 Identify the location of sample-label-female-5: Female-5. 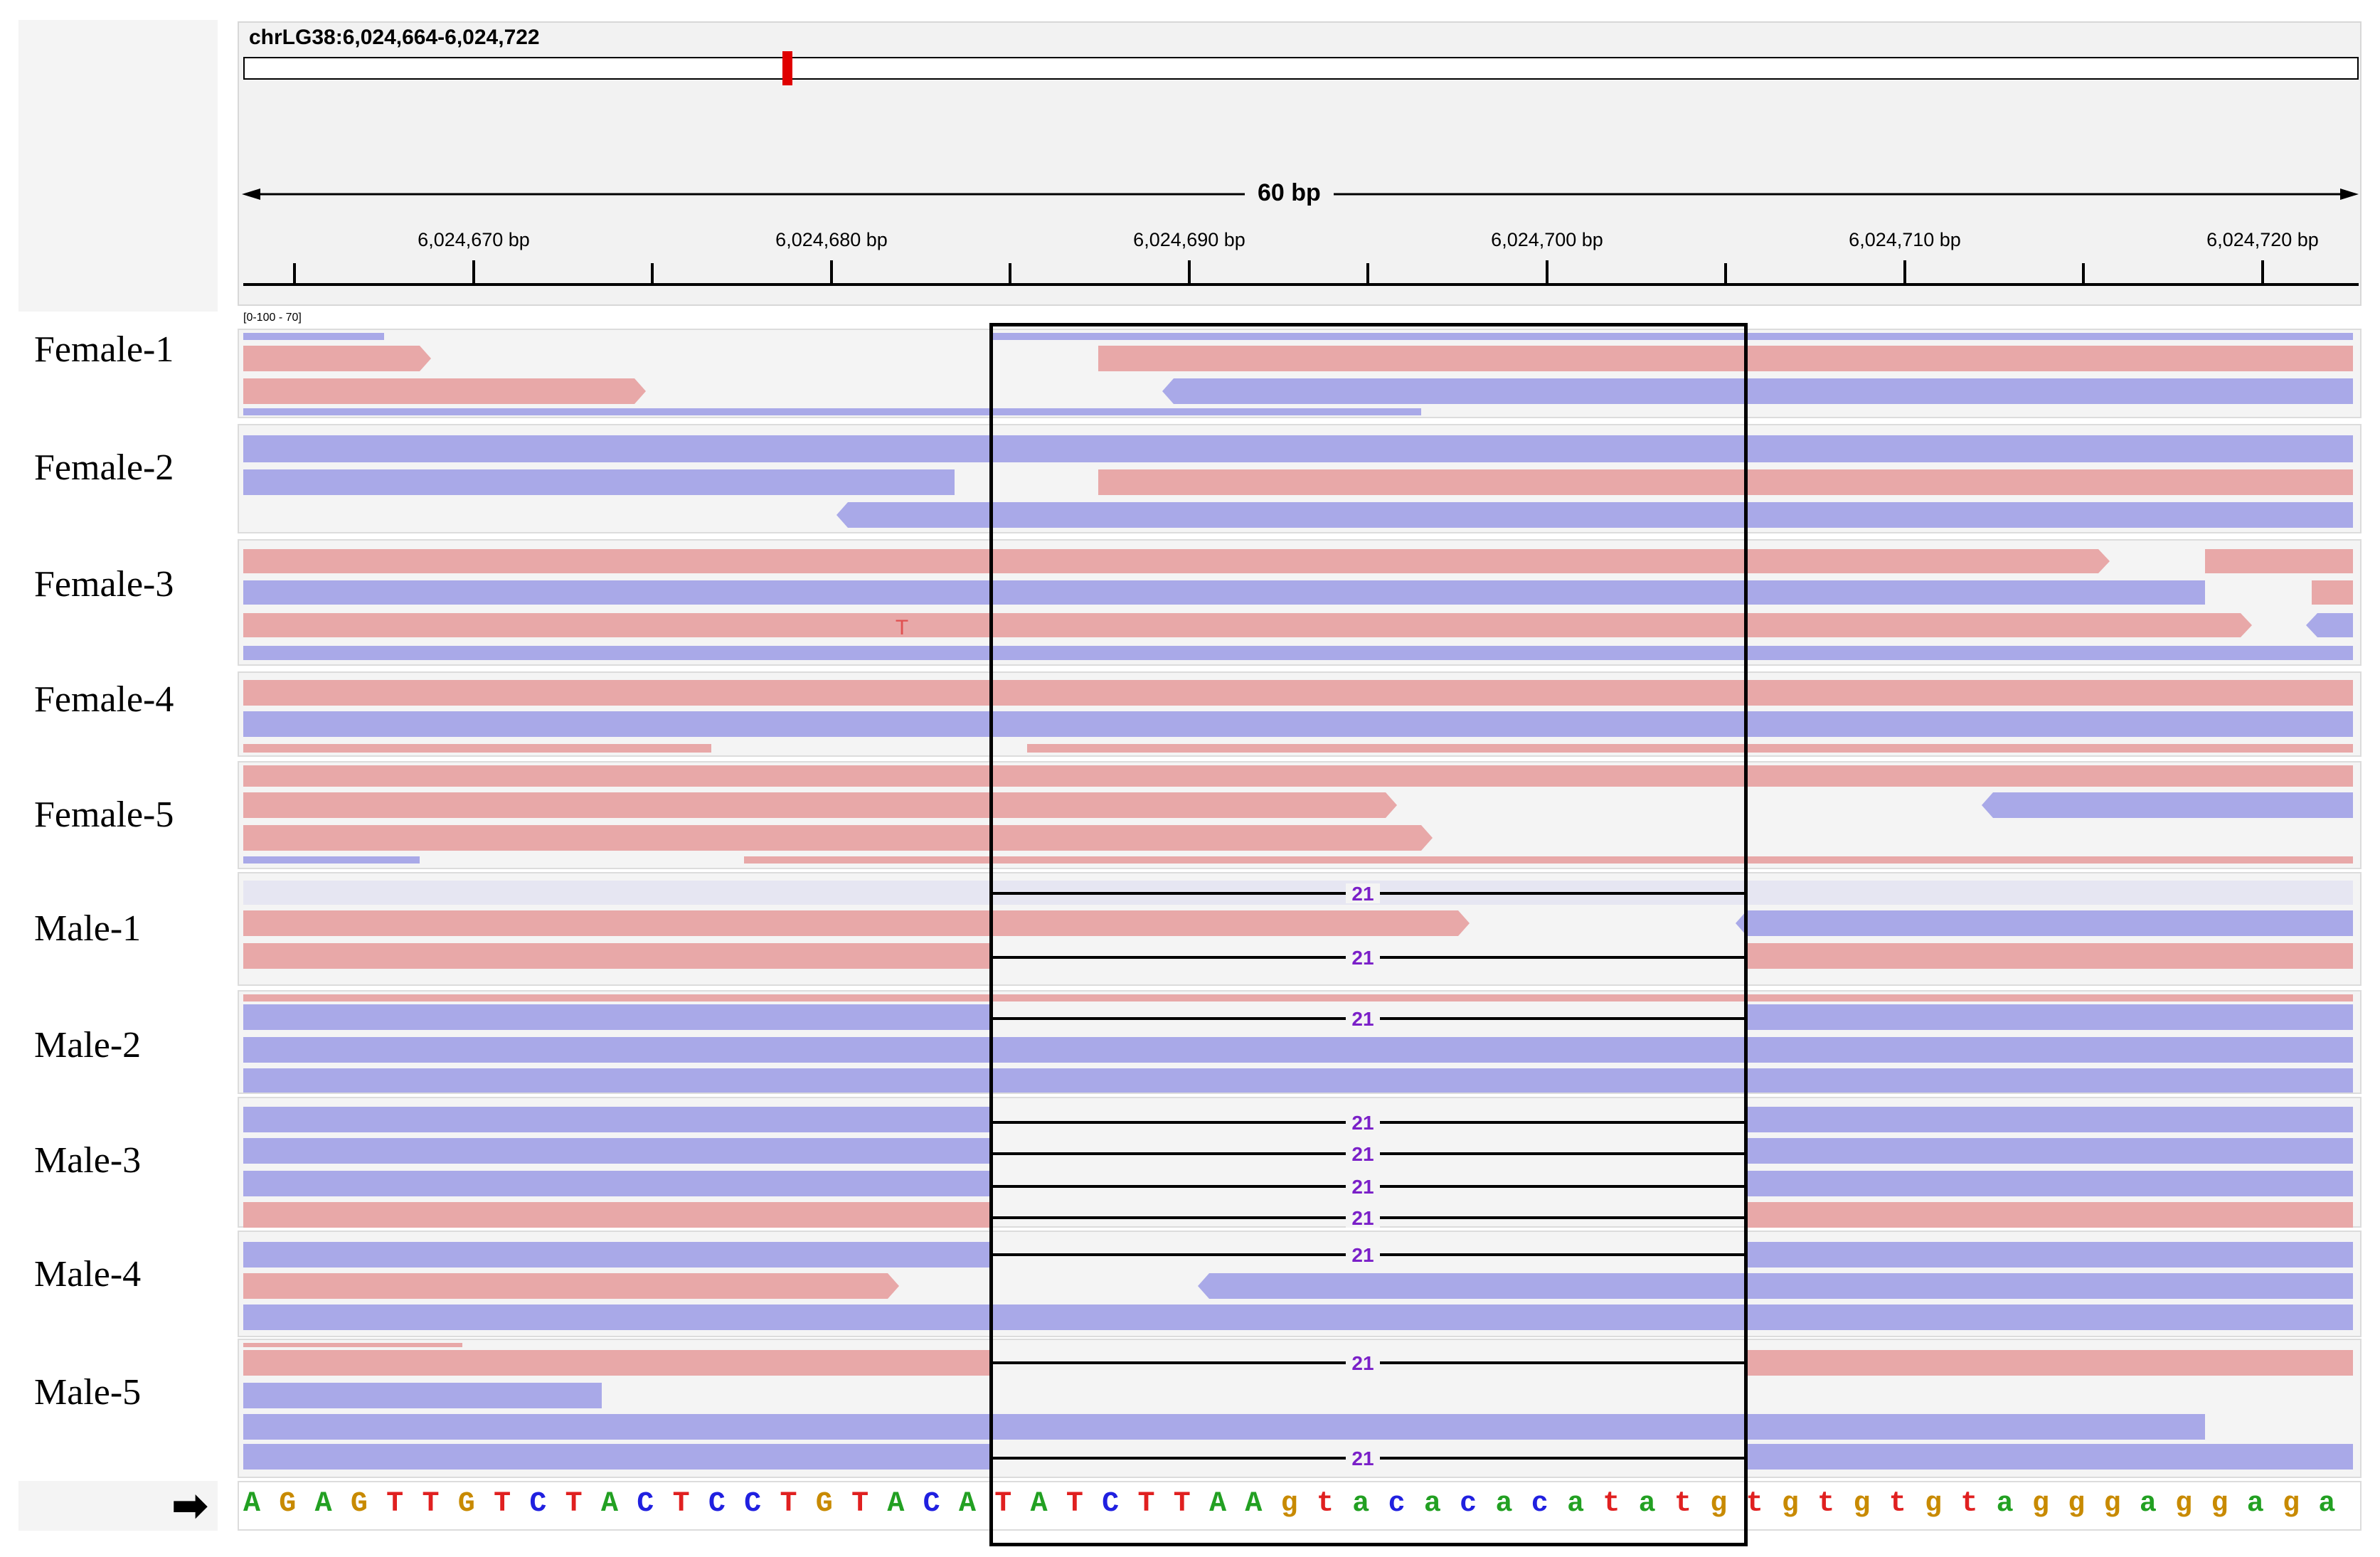
(104, 815).